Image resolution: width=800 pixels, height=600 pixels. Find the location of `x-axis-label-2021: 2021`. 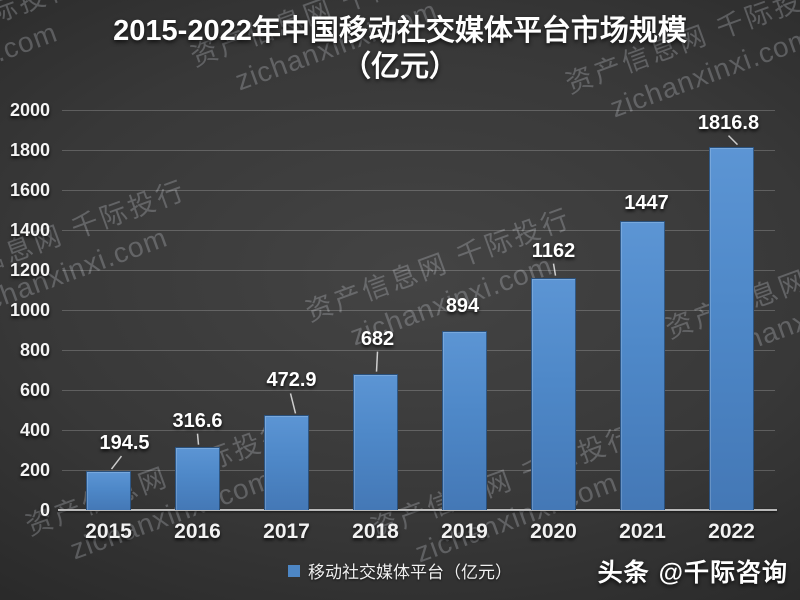

x-axis-label-2021: 2021 is located at coordinates (642, 531).